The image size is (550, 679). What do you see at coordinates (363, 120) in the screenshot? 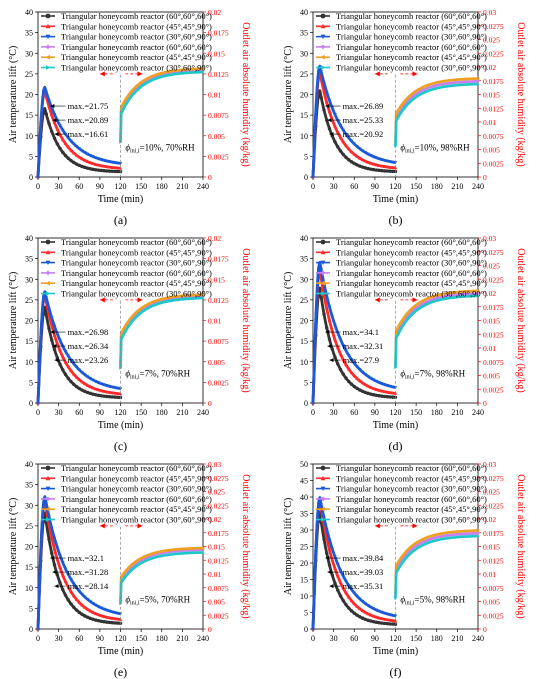
I see `max-label: max.=25.33` at bounding box center [363, 120].